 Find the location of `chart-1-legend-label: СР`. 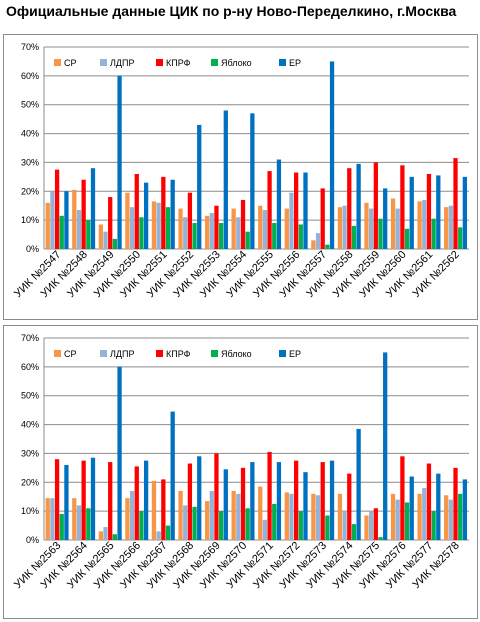

chart-1-legend-label: СР is located at coordinates (70, 63).